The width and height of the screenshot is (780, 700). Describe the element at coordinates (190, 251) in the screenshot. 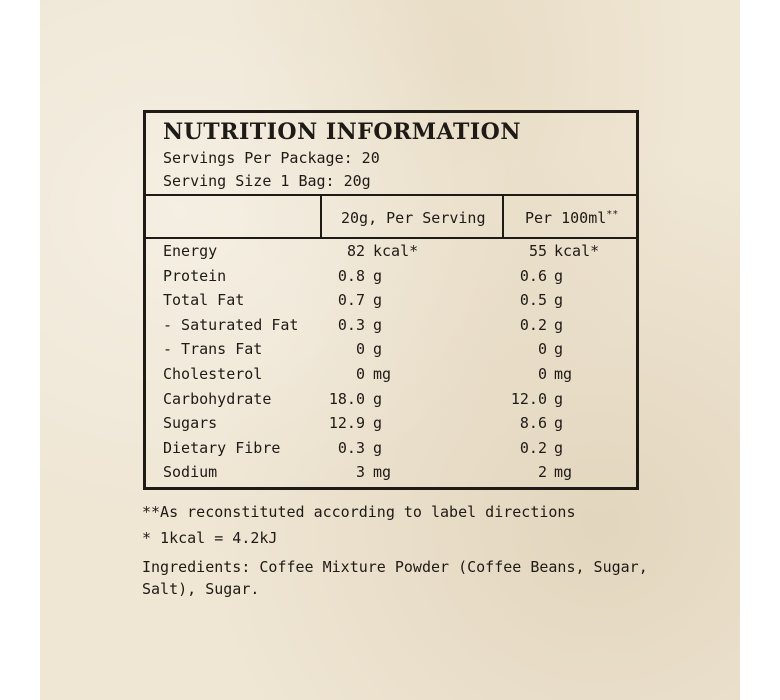

I see `nutrient-label: Energy` at that location.